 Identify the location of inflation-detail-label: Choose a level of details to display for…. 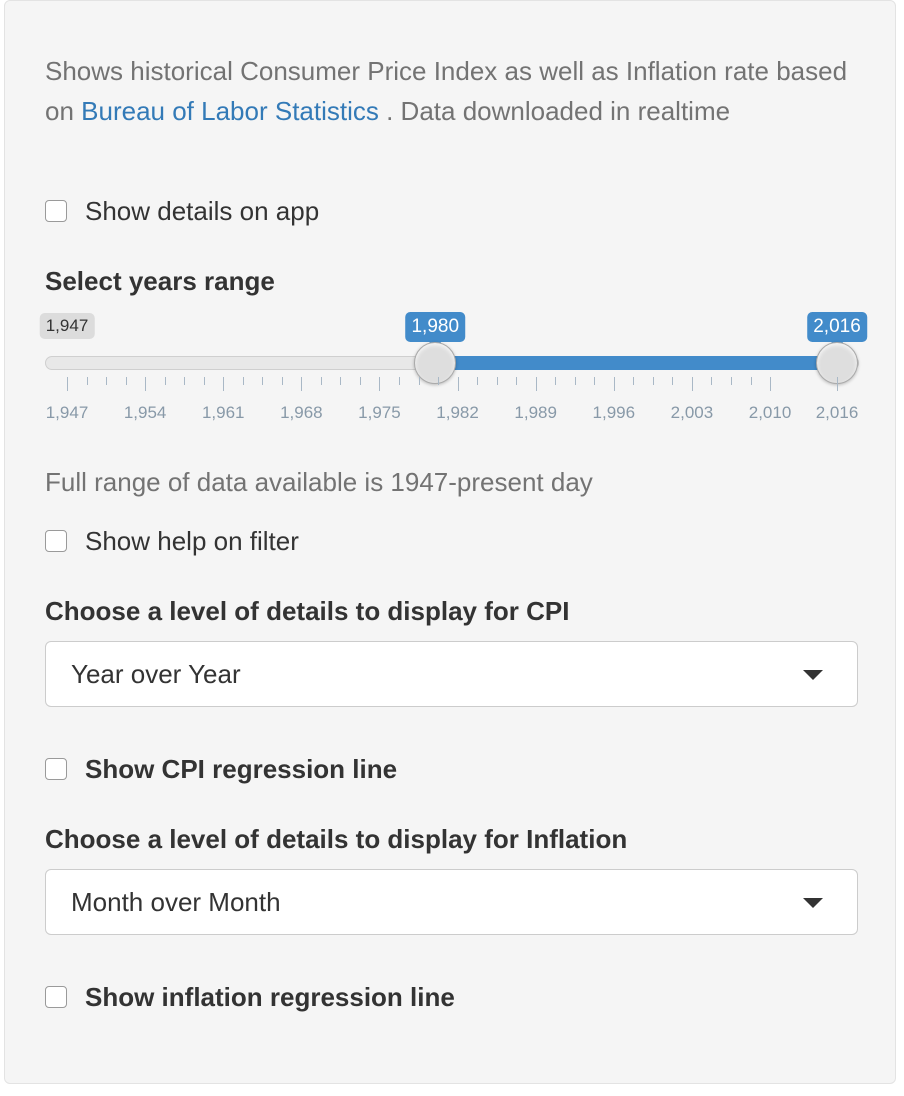
(336, 839).